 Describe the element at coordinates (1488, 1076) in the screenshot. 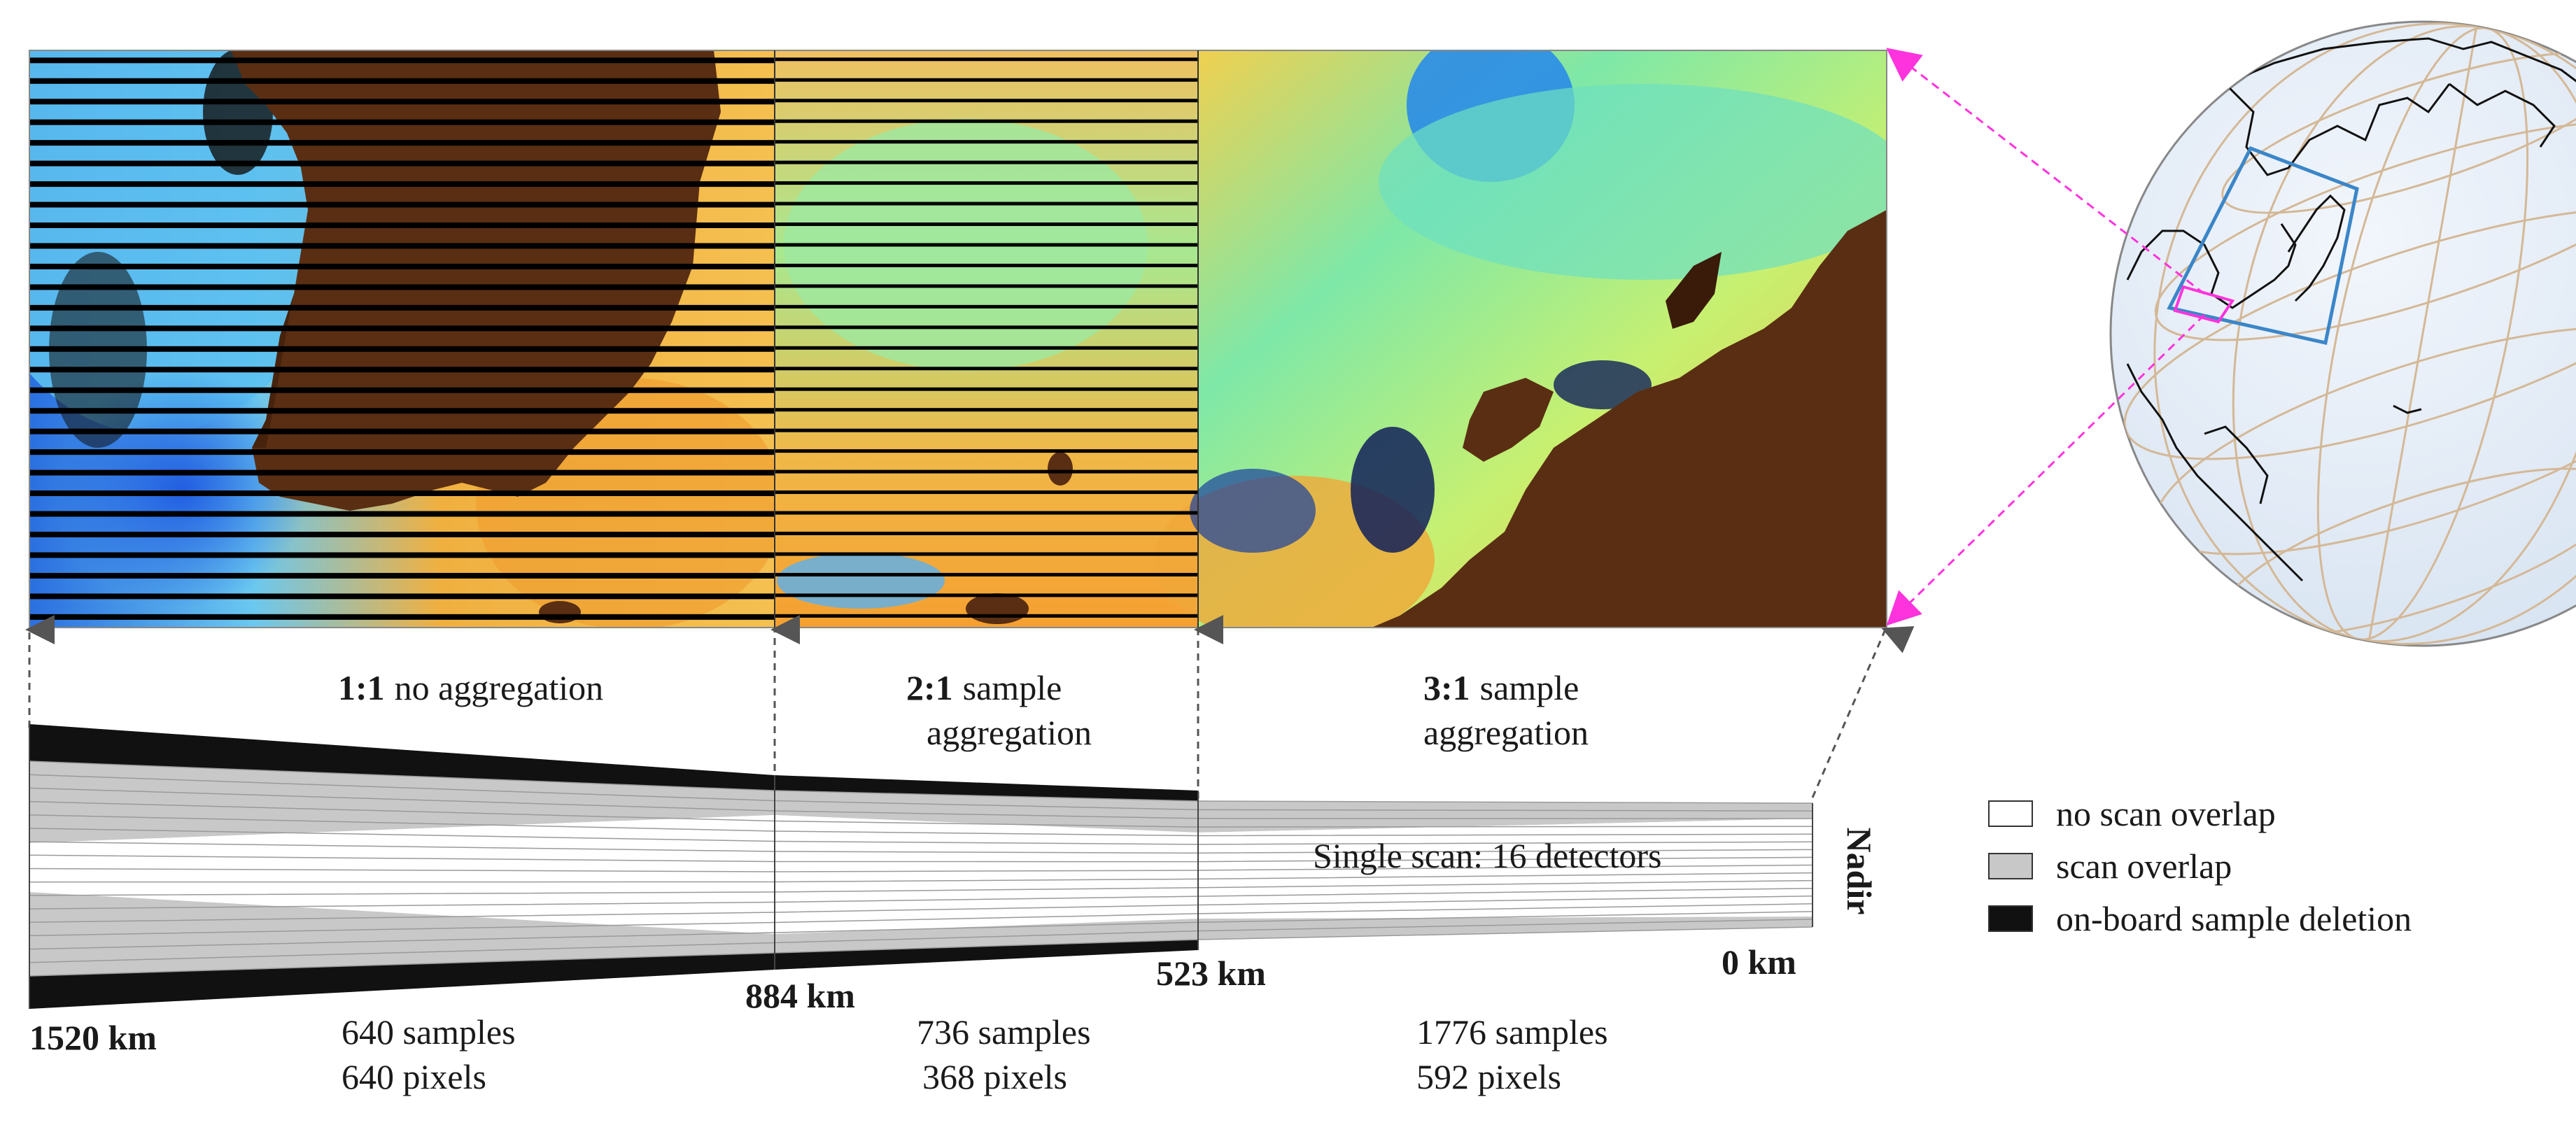

I see `zone-3-pixels: 592 pixels` at that location.